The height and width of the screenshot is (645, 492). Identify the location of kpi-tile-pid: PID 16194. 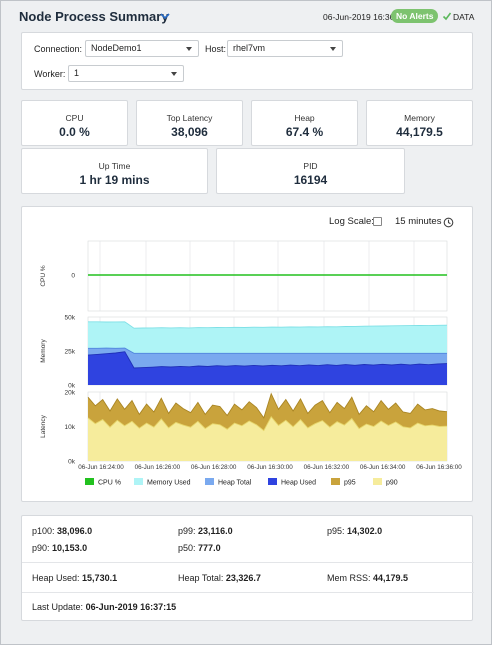
(310, 171).